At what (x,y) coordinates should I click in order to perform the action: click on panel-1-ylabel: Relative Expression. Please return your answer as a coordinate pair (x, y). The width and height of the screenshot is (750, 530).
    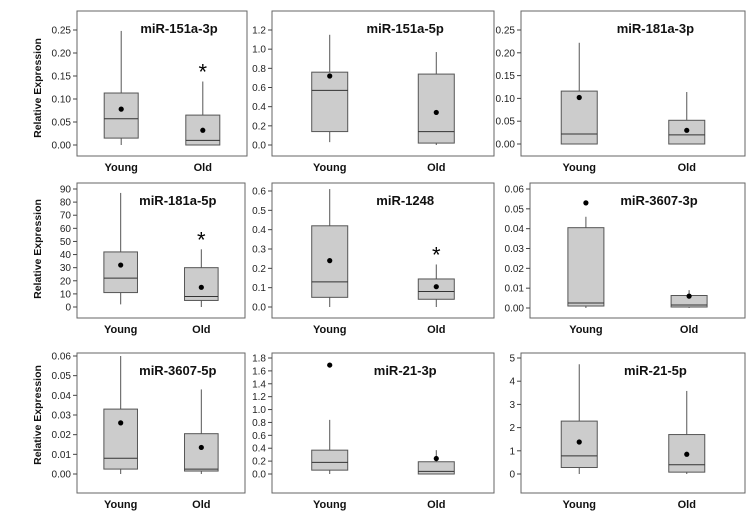
    Looking at the image, I should click on (38, 88).